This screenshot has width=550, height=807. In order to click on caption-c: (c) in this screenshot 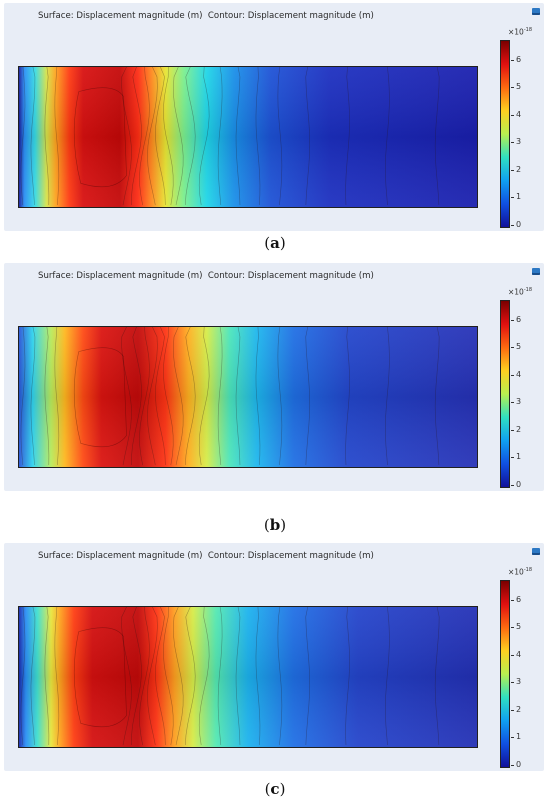, I will do `click(275, 789)`.